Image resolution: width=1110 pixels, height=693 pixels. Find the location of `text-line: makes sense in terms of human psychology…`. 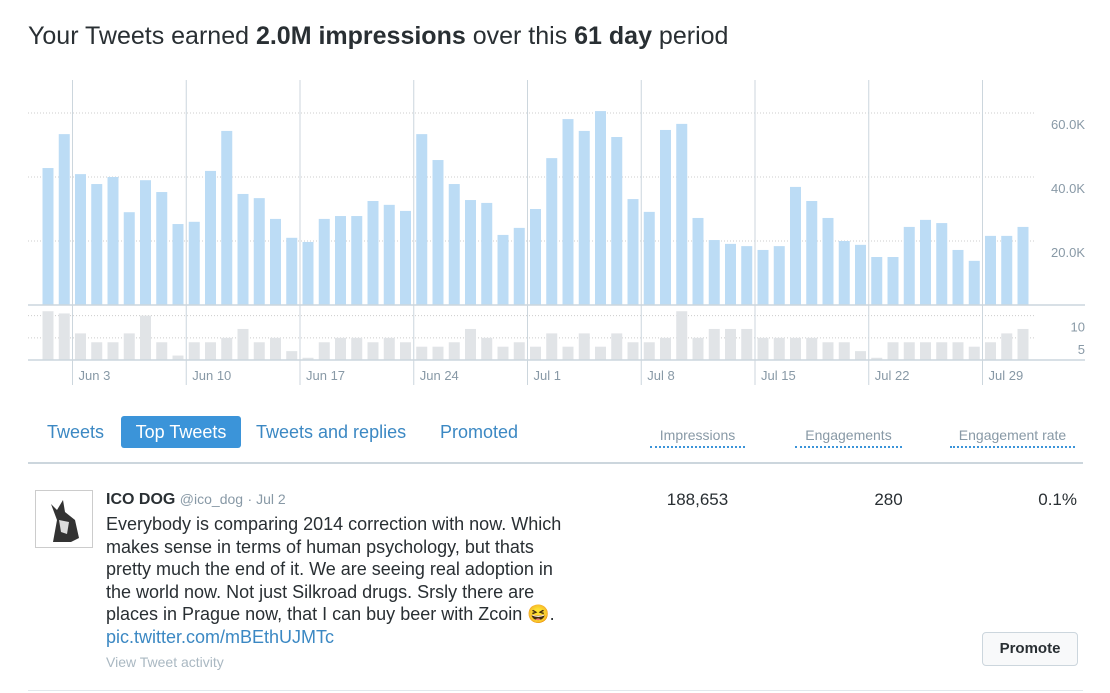

text-line: makes sense in terms of human psychology… is located at coordinates (320, 546).